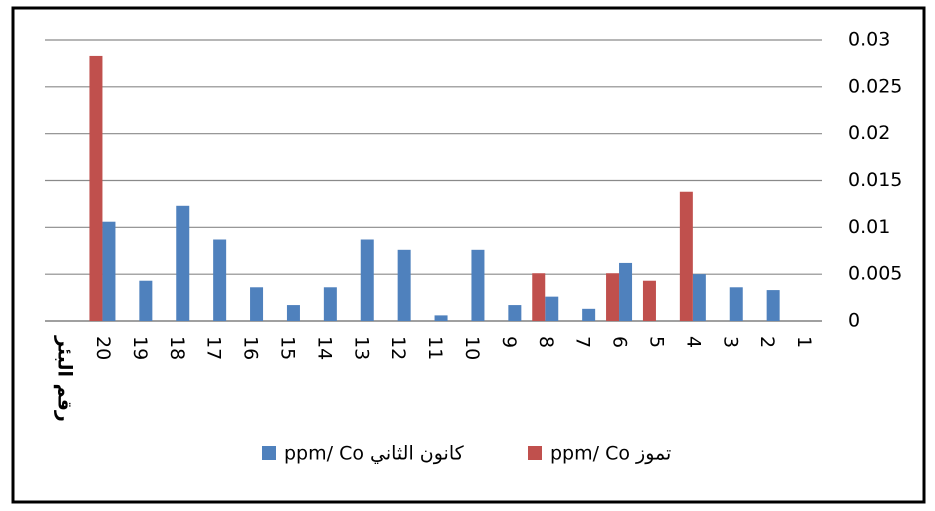 The image size is (935, 511). What do you see at coordinates (620, 342) in the screenshot?
I see `x-tick-label: 6` at bounding box center [620, 342].